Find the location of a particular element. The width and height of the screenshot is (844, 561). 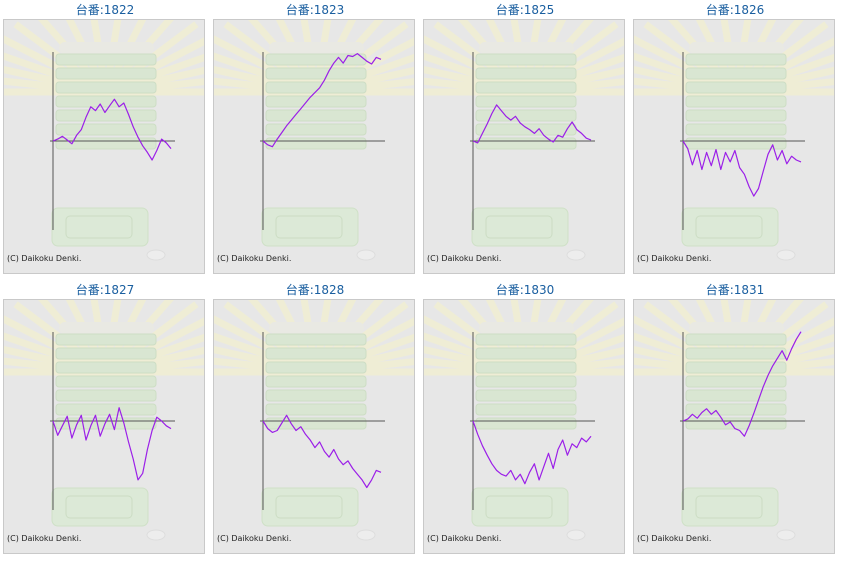

chart-title: 台番:1827 is located at coordinates (105, 290).